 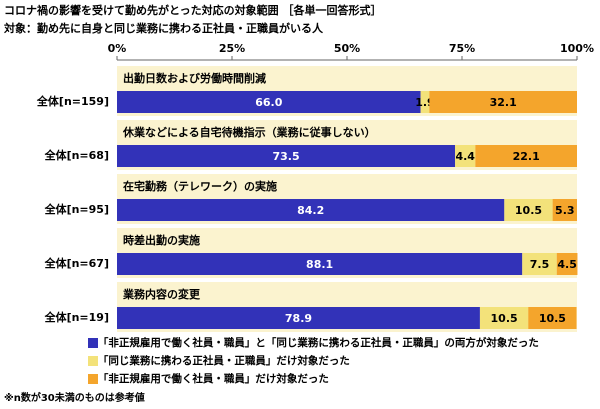 I want to click on value-label: 73.5, so click(x=285, y=156).